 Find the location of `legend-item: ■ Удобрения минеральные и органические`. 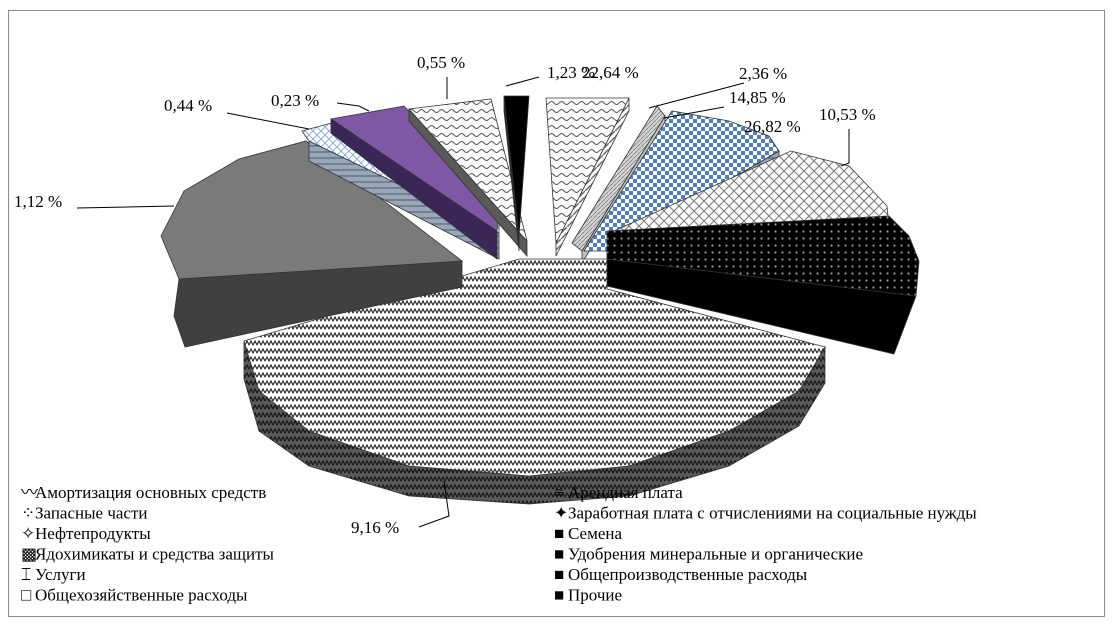

legend-item: ■ Удобрения минеральные и органические is located at coordinates (708, 554).